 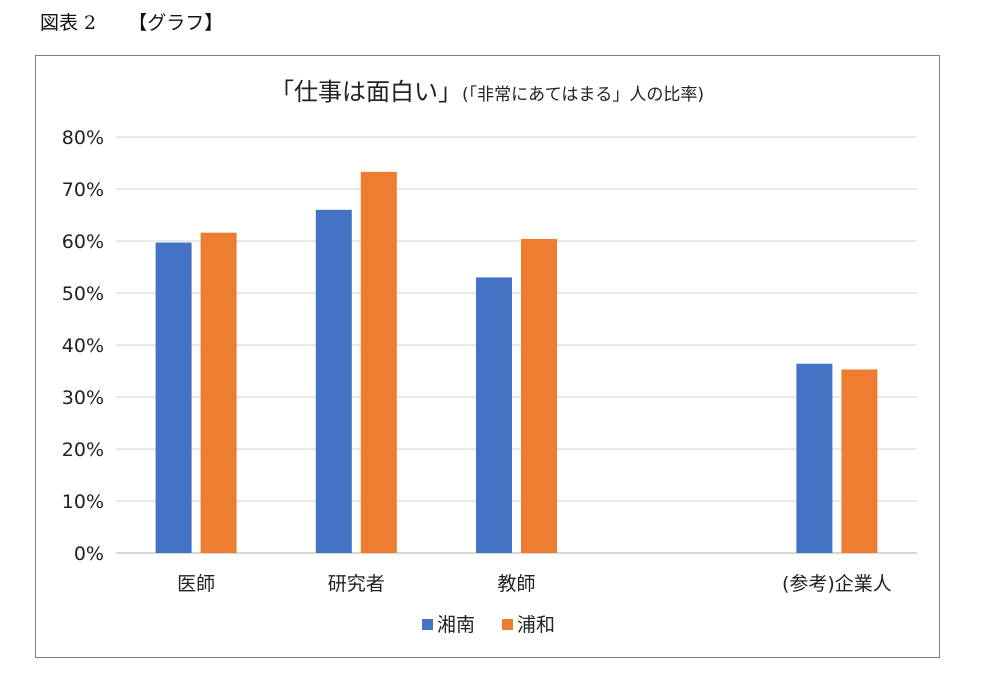 I want to click on figure-label: 図表 2, so click(x=68, y=23).